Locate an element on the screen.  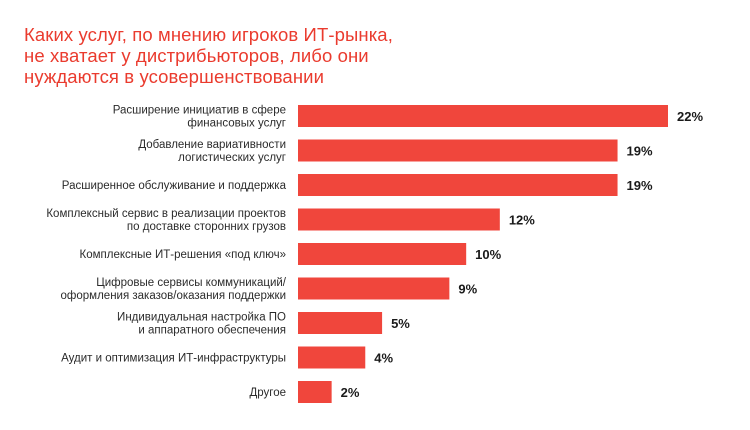
category-label-8: Аудит и оптимизация ИТ-инфраструктуры is located at coordinates (173, 359).